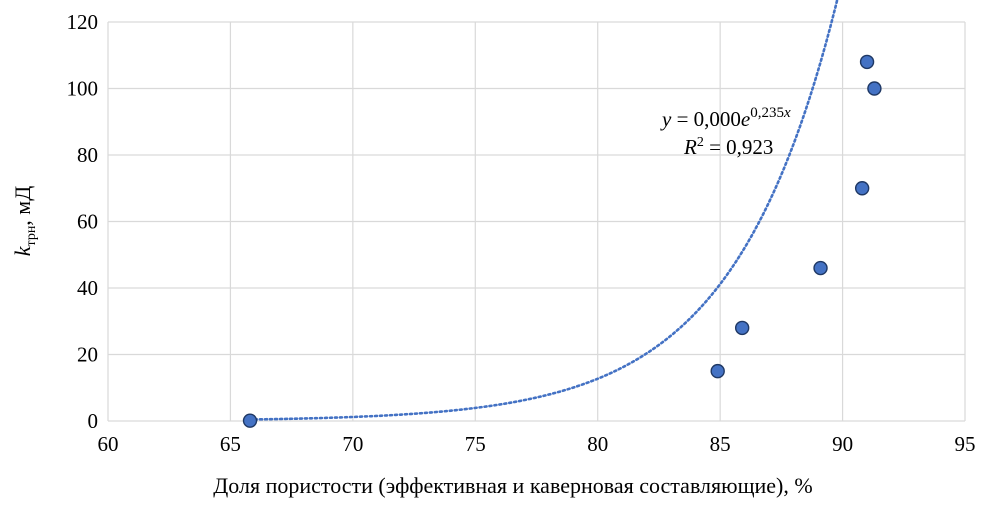 Image resolution: width=1004 pixels, height=507 pixels. What do you see at coordinates (87, 355) in the screenshot?
I see `y-tick-label: 20` at bounding box center [87, 355].